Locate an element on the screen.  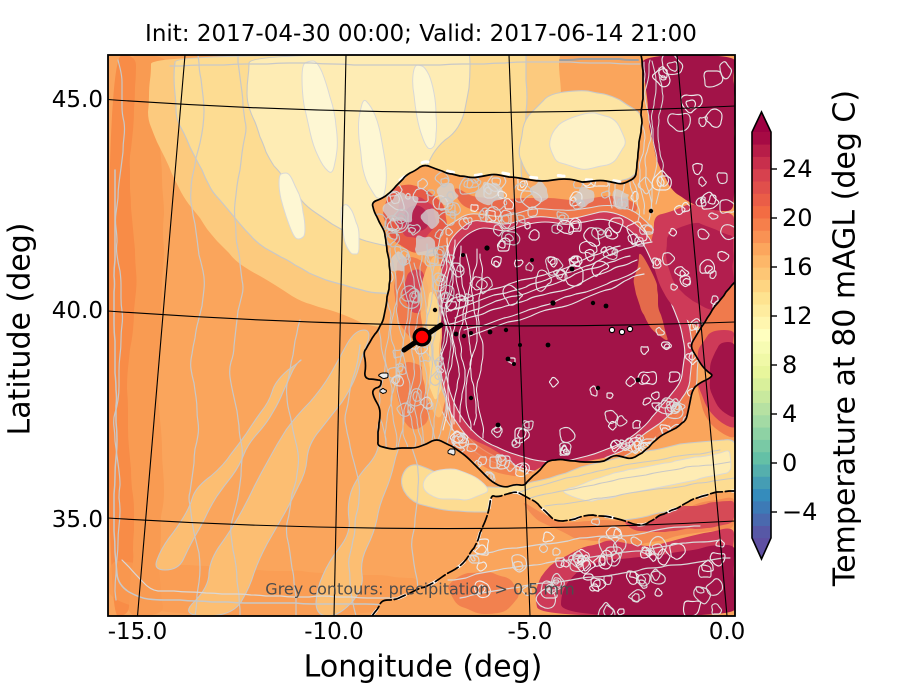
colorbar-tick-label: 20 is located at coordinates (797, 218).